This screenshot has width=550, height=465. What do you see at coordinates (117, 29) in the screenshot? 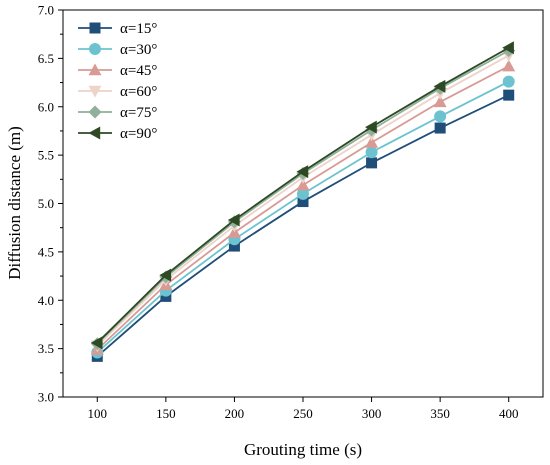
I see `legend-entry: α=15°` at bounding box center [117, 29].